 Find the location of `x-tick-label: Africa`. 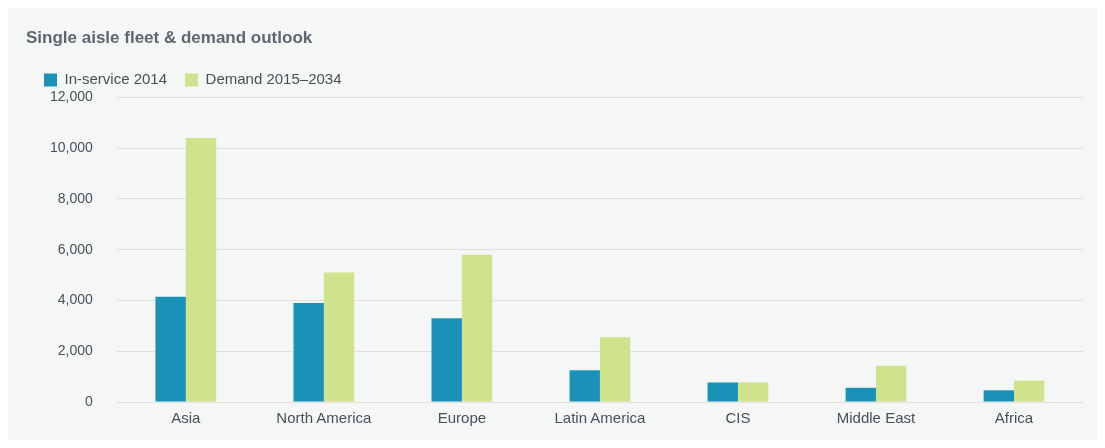

x-tick-label: Africa is located at coordinates (1014, 418).